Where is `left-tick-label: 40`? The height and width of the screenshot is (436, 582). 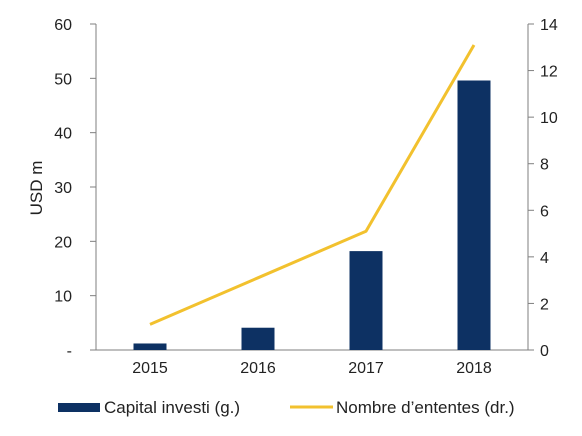 left-tick-label: 40 is located at coordinates (63, 134).